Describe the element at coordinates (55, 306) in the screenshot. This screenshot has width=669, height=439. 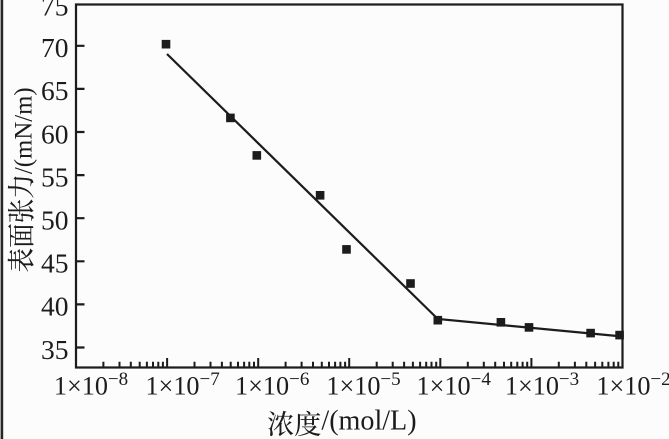
I see `svg-text: 40` at that location.